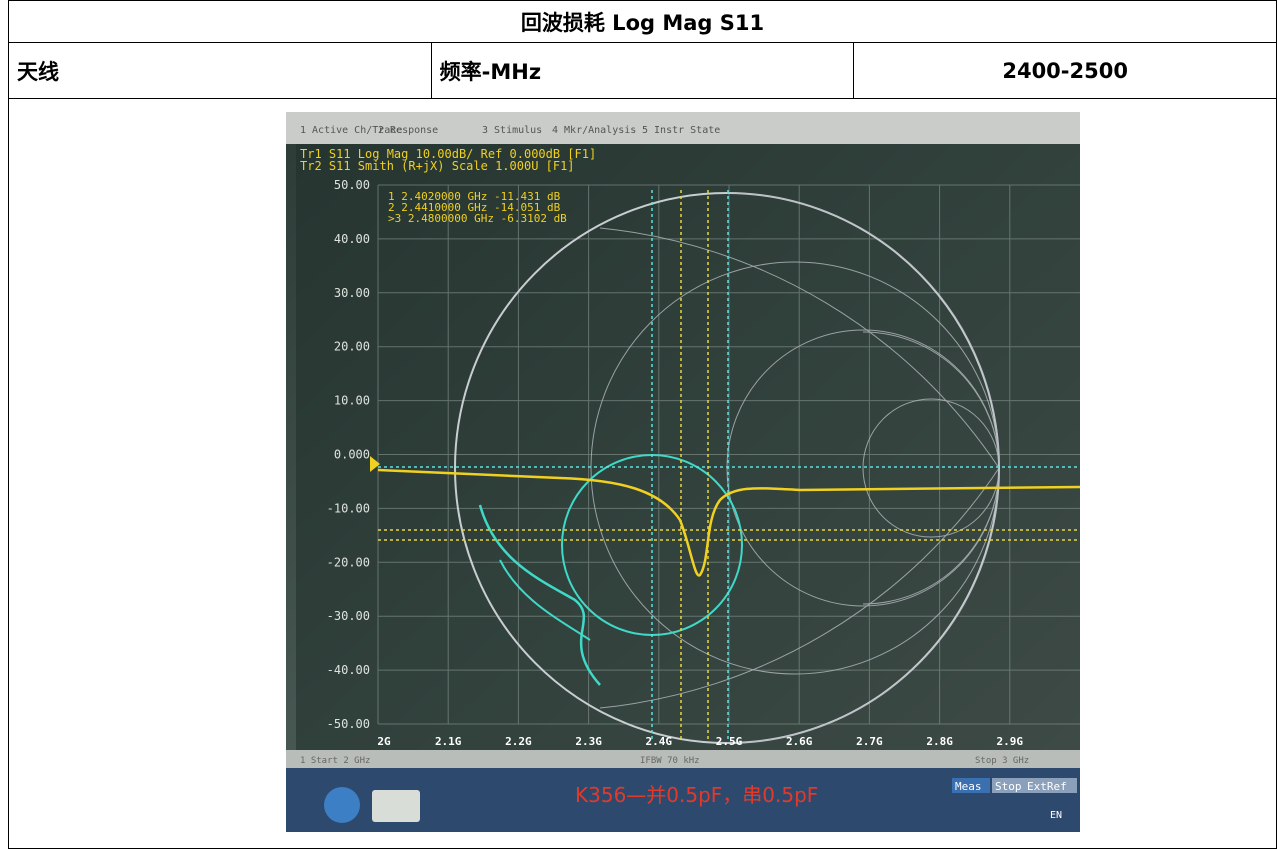 The width and height of the screenshot is (1277, 849). What do you see at coordinates (477, 218) in the screenshot?
I see `marker-readout: >3 2.4800000 GHz -6.3102 dB` at bounding box center [477, 218].